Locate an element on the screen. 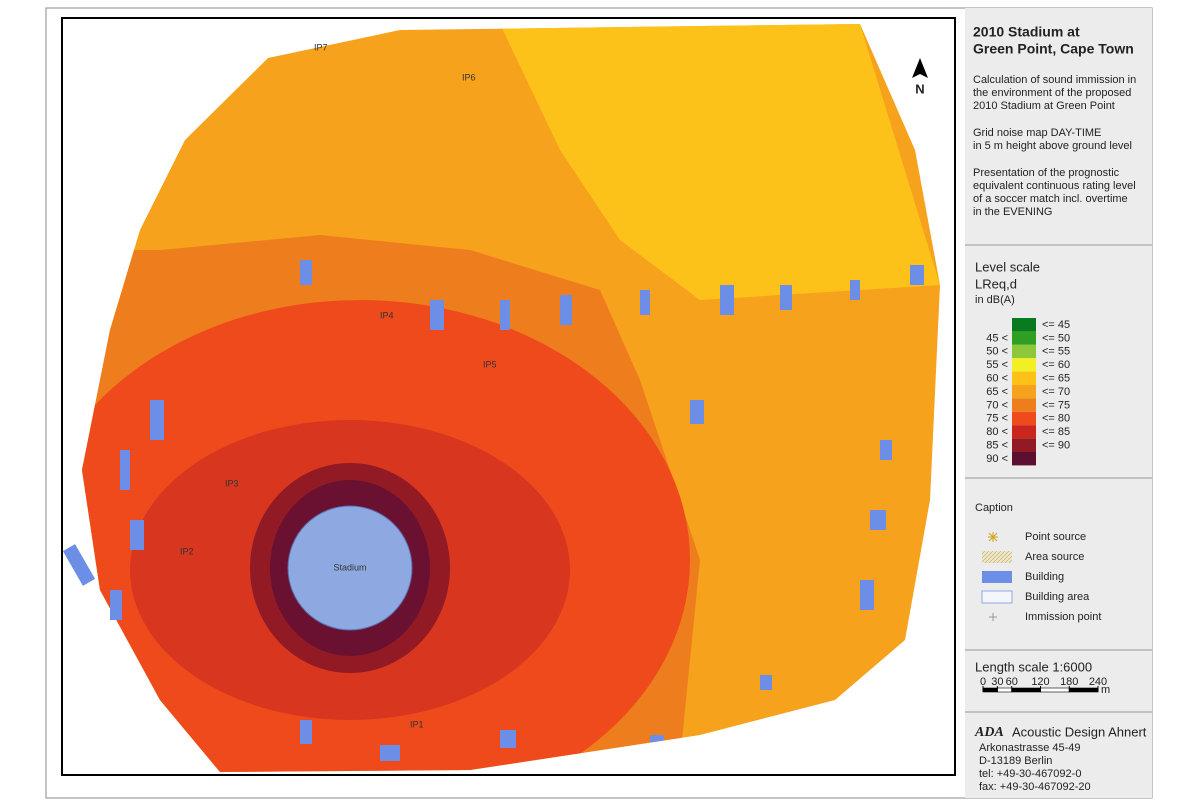 This screenshot has height=800, width=1200. description-line: equivalent continuous rating level is located at coordinates (1054, 186).